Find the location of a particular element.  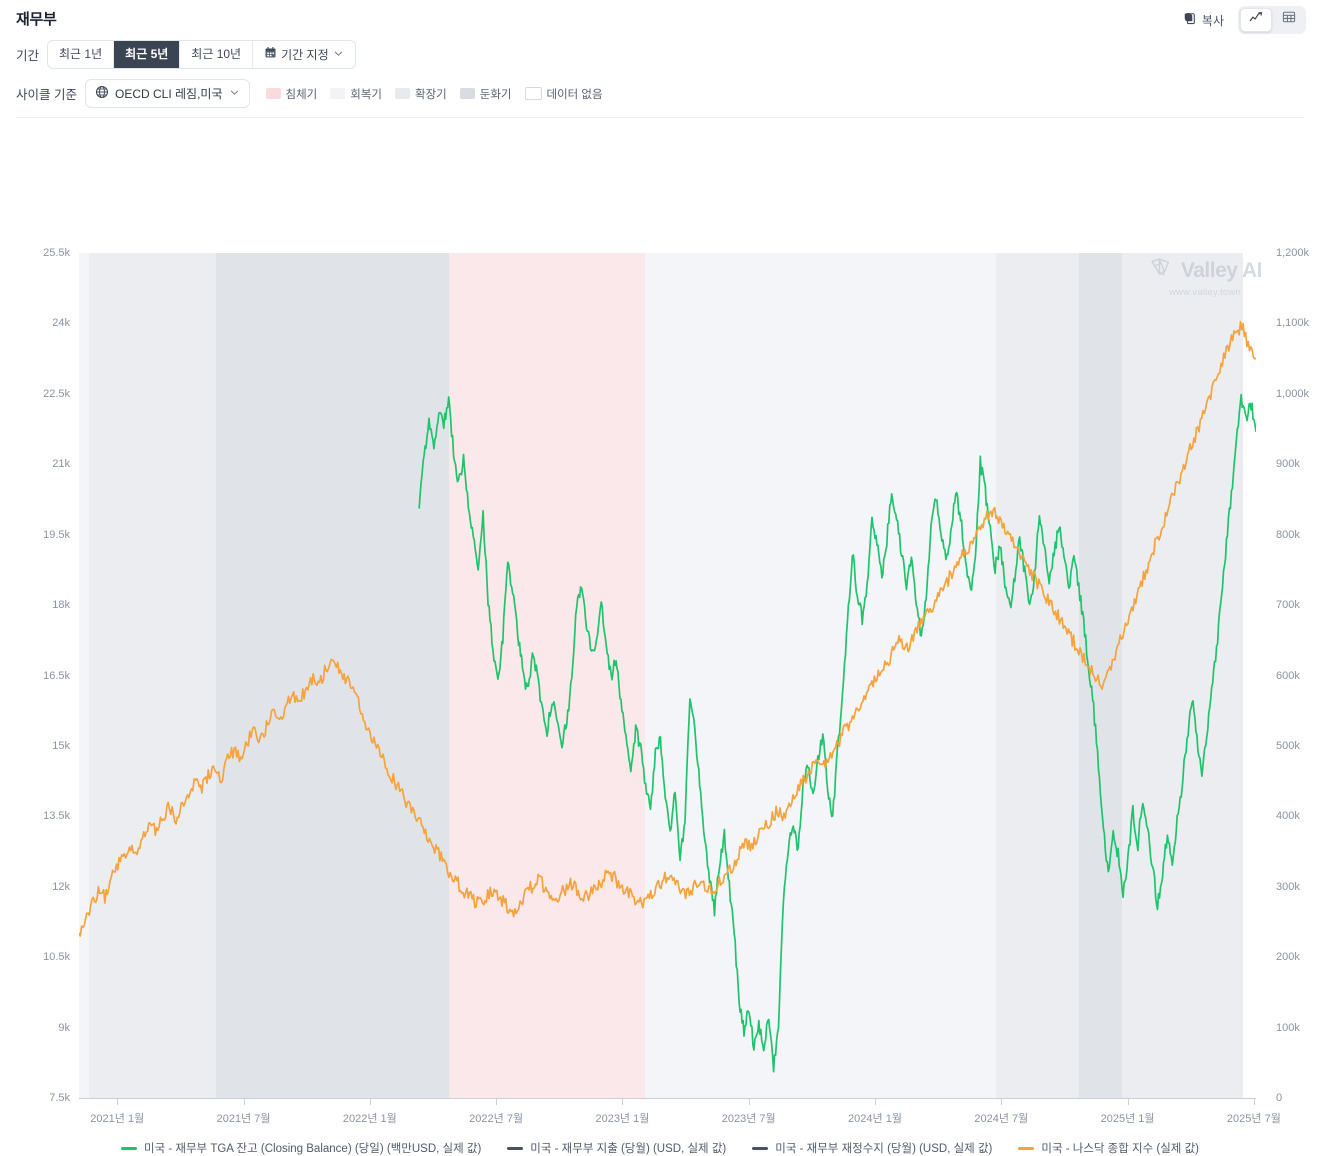

axis-tick-label: 15k is located at coordinates (61, 745).